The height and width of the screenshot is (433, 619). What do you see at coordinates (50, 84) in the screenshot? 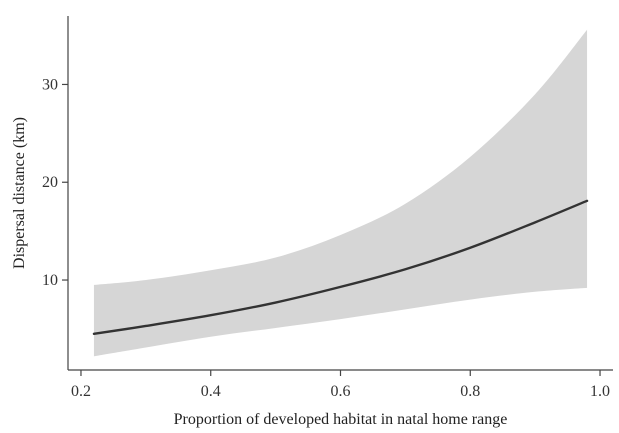
I see `y-tick-label: 30` at bounding box center [50, 84].